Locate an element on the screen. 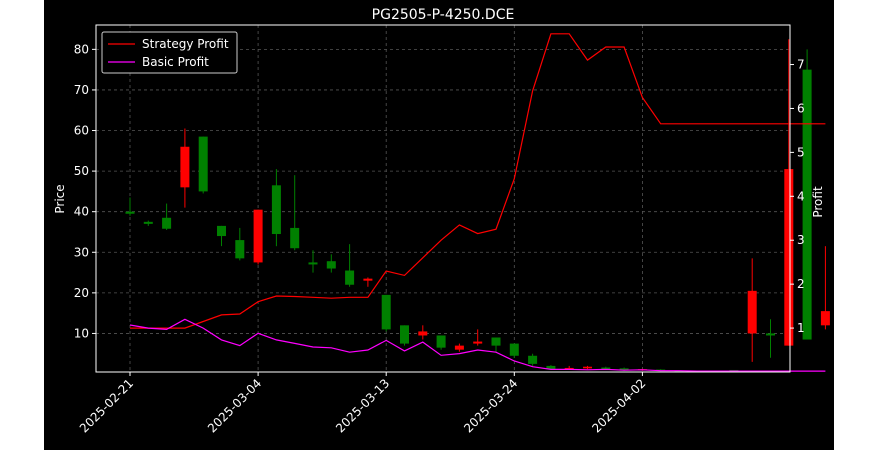  legend-basic-label: Basic Profit is located at coordinates (175, 62).